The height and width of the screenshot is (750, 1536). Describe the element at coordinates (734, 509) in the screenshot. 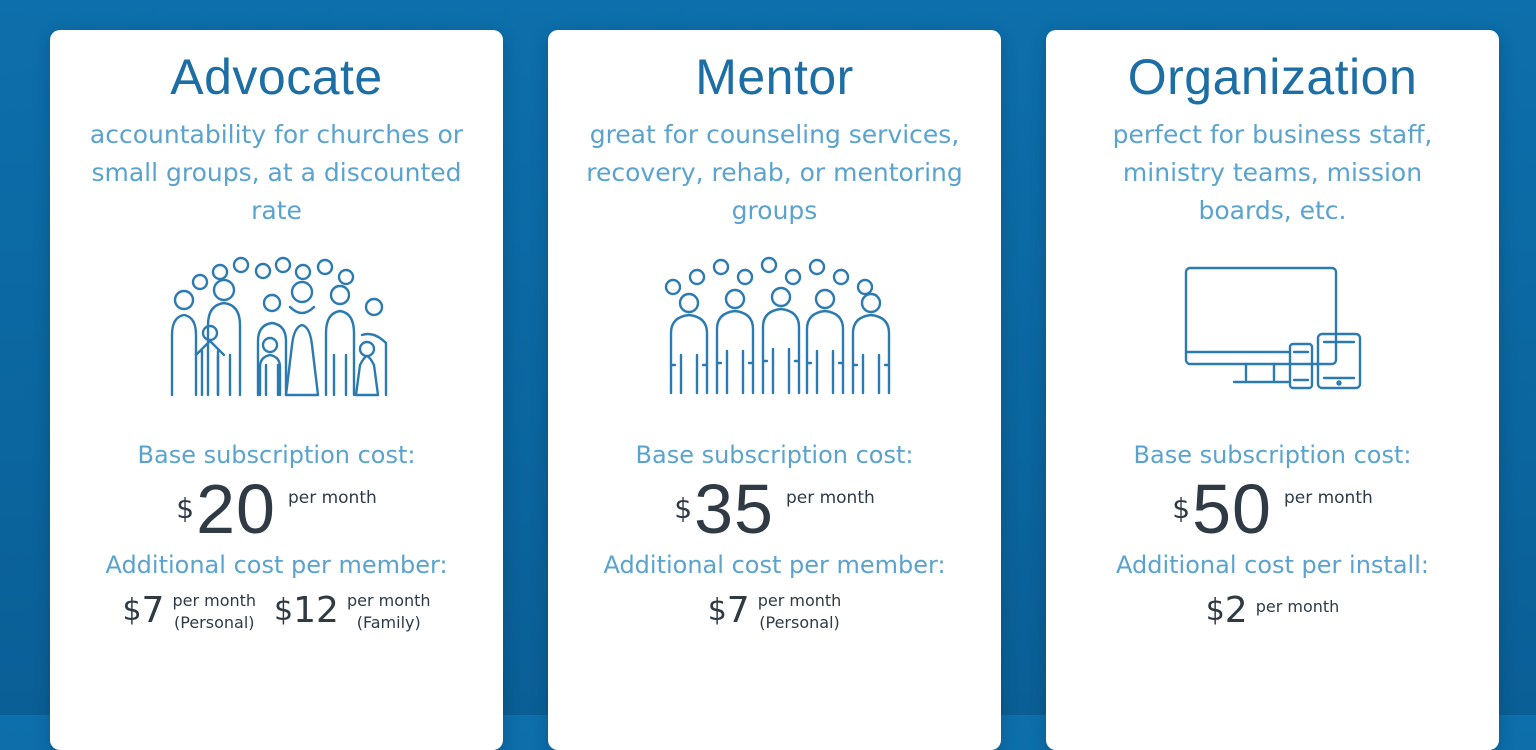

I see `price-amount: 35` at that location.